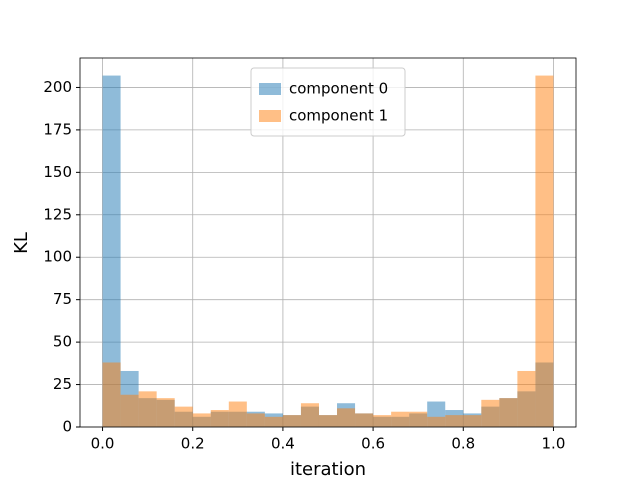 The height and width of the screenshot is (480, 640). What do you see at coordinates (62, 299) in the screenshot?
I see `y-tick-label: 75` at bounding box center [62, 299].